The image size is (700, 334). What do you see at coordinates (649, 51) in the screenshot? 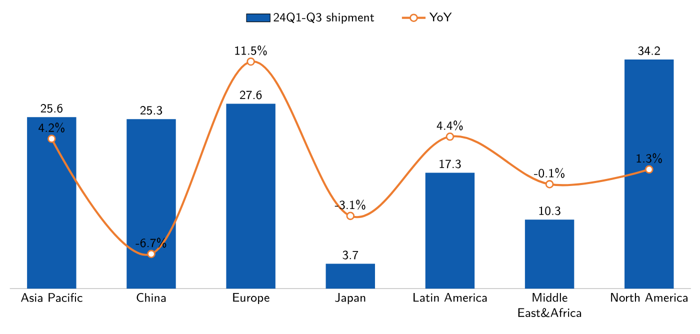
I see `data-label: 34.2` at bounding box center [649, 51].